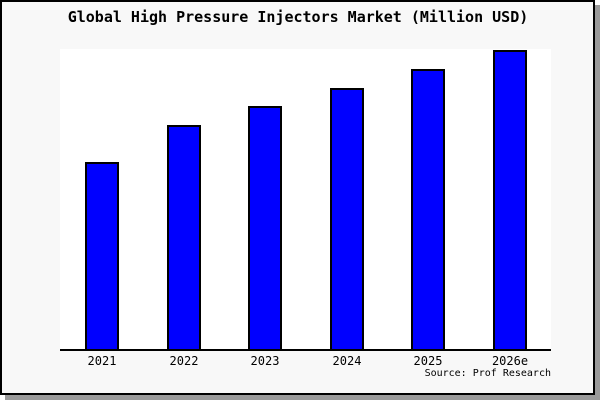 Image resolution: width=600 pixels, height=400 pixels. What do you see at coordinates (265, 227) in the screenshot?
I see `bar-2023` at bounding box center [265, 227].